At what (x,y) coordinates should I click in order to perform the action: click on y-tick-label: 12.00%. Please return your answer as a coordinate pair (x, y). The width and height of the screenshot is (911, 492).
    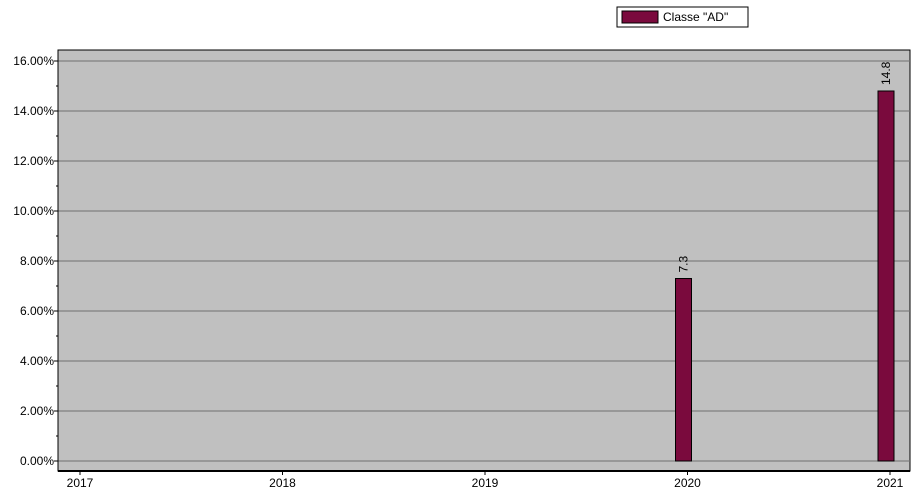
    Looking at the image, I should click on (33, 161).